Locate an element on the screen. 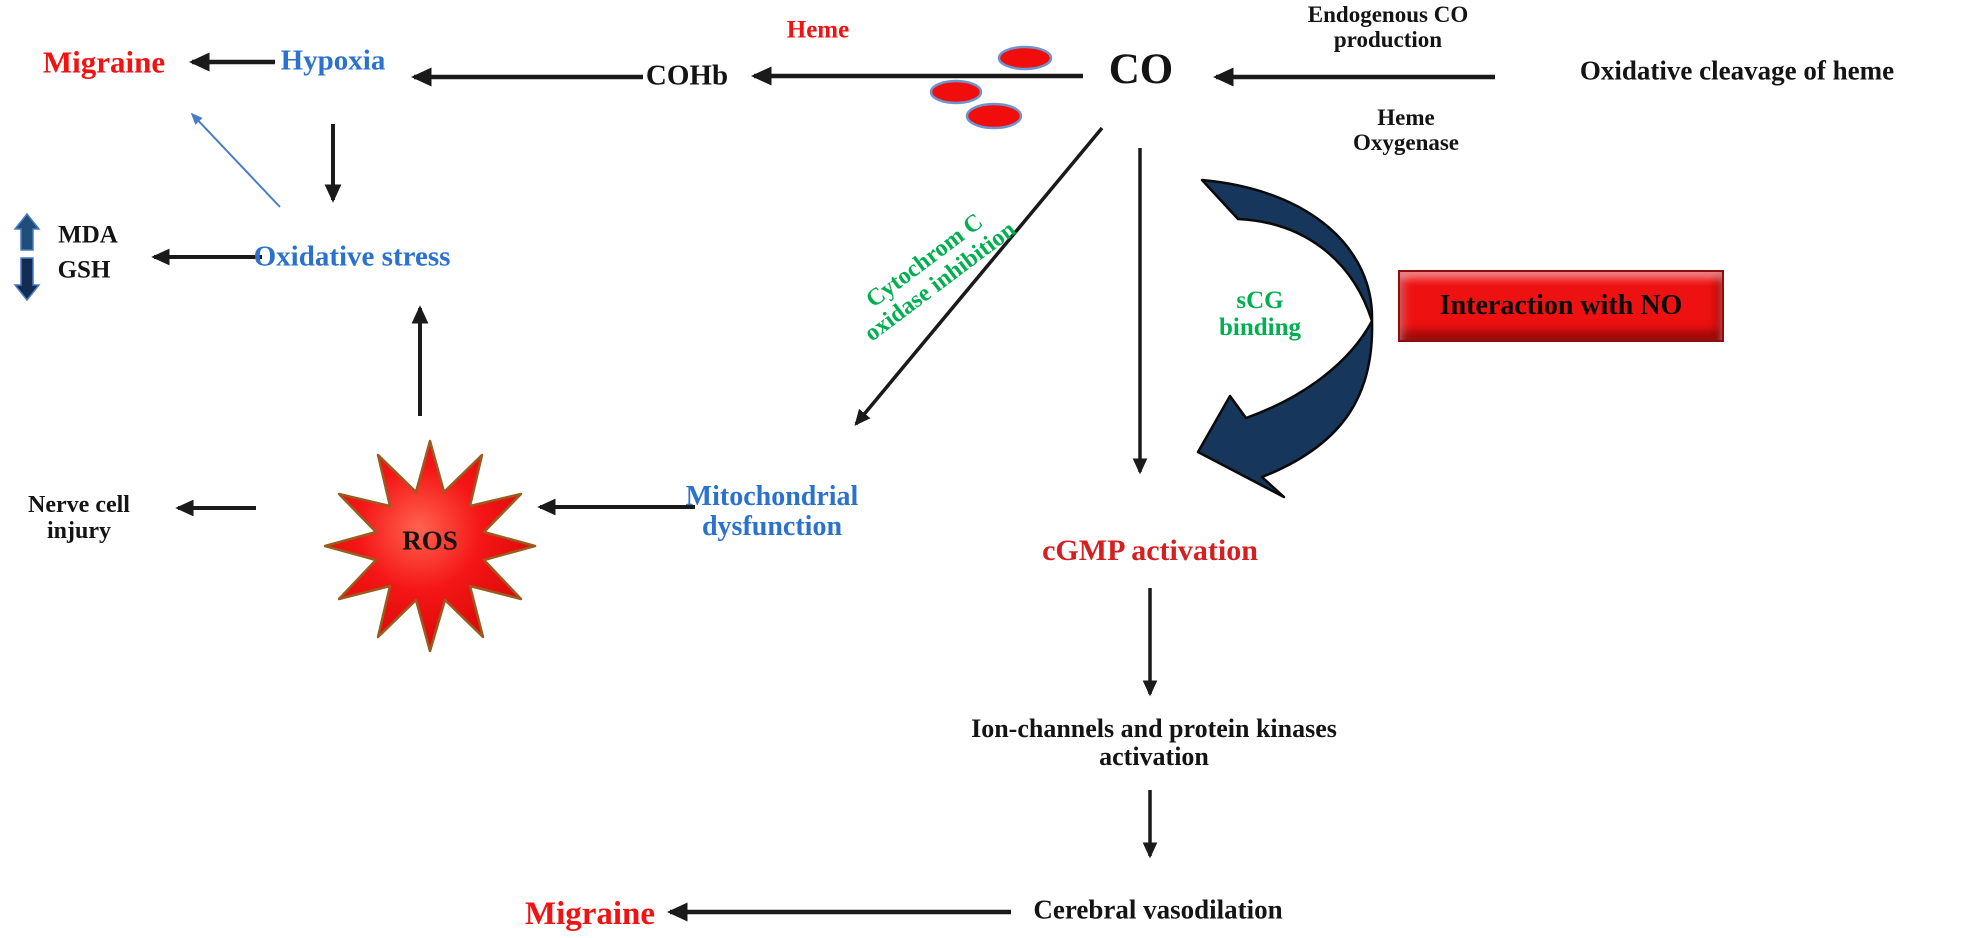  node-heme-oxygenase: Heme Oxygenase is located at coordinates (1406, 130).